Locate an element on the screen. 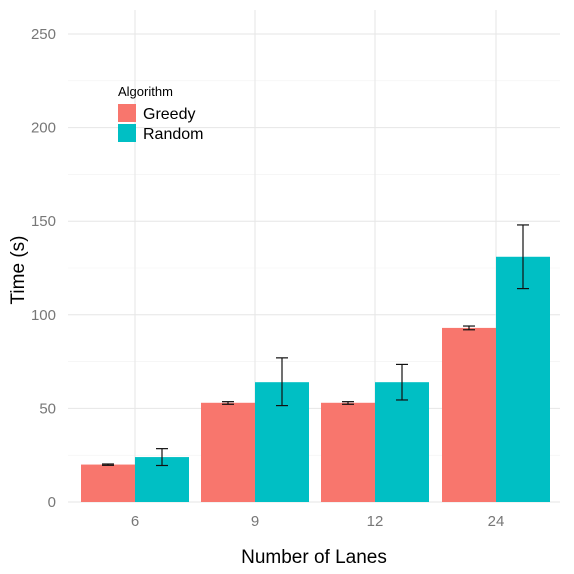 This screenshot has height=574, width=574. y-axis-ticks: 0 50 100 150 200 250 is located at coordinates (43, 268).